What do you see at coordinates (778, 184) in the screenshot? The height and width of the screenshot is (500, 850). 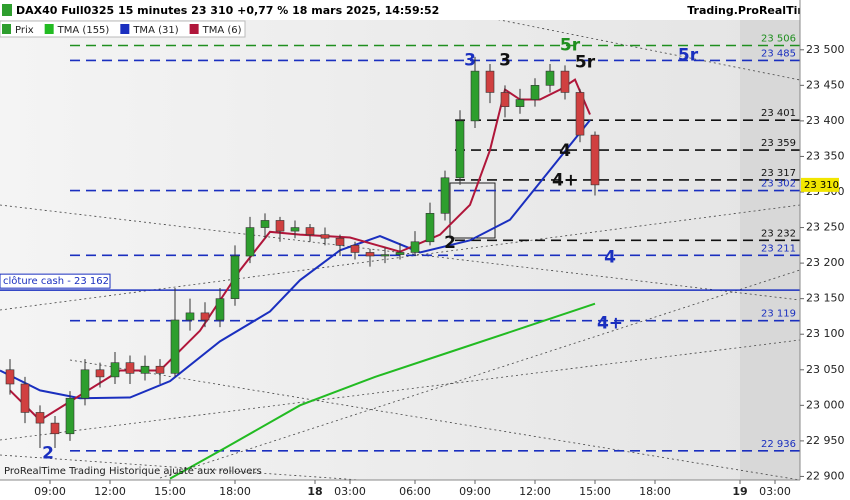 I see `level-label: 23 302` at bounding box center [778, 184].